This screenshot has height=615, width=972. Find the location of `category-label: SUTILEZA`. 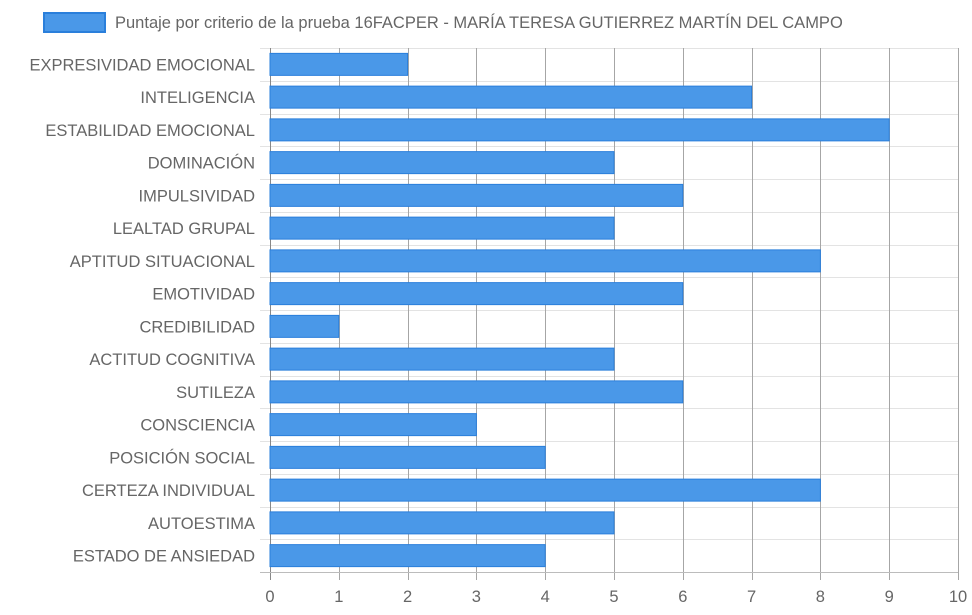

category-label: SUTILEZA is located at coordinates (215, 393).